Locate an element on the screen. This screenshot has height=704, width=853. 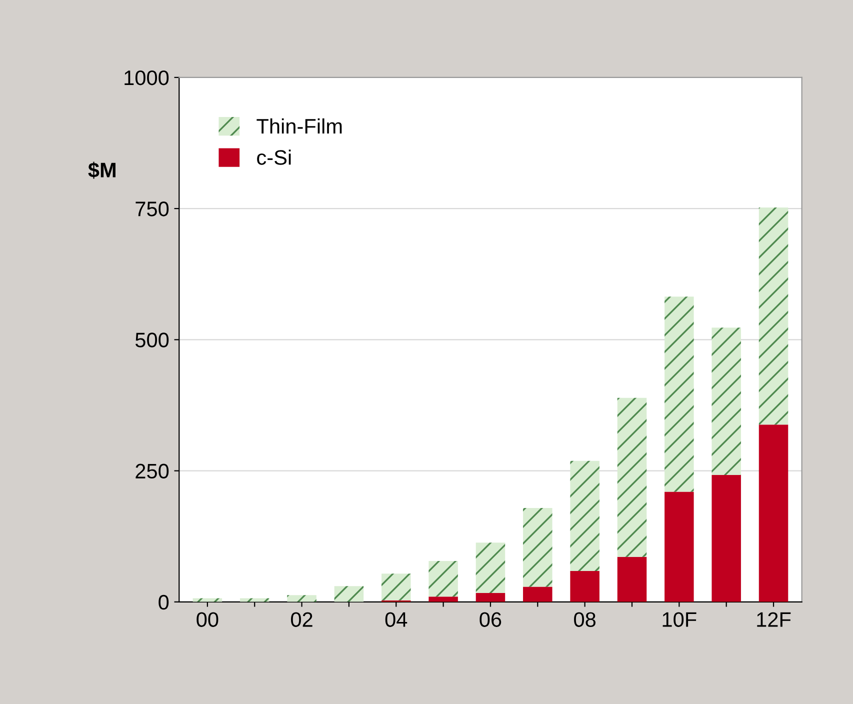
x-tick-label: 04 is located at coordinates (396, 619).